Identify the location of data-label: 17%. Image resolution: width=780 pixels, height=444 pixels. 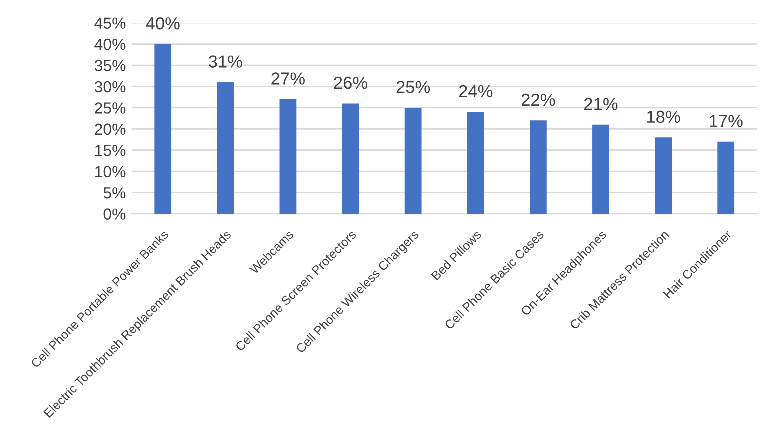
(726, 121).